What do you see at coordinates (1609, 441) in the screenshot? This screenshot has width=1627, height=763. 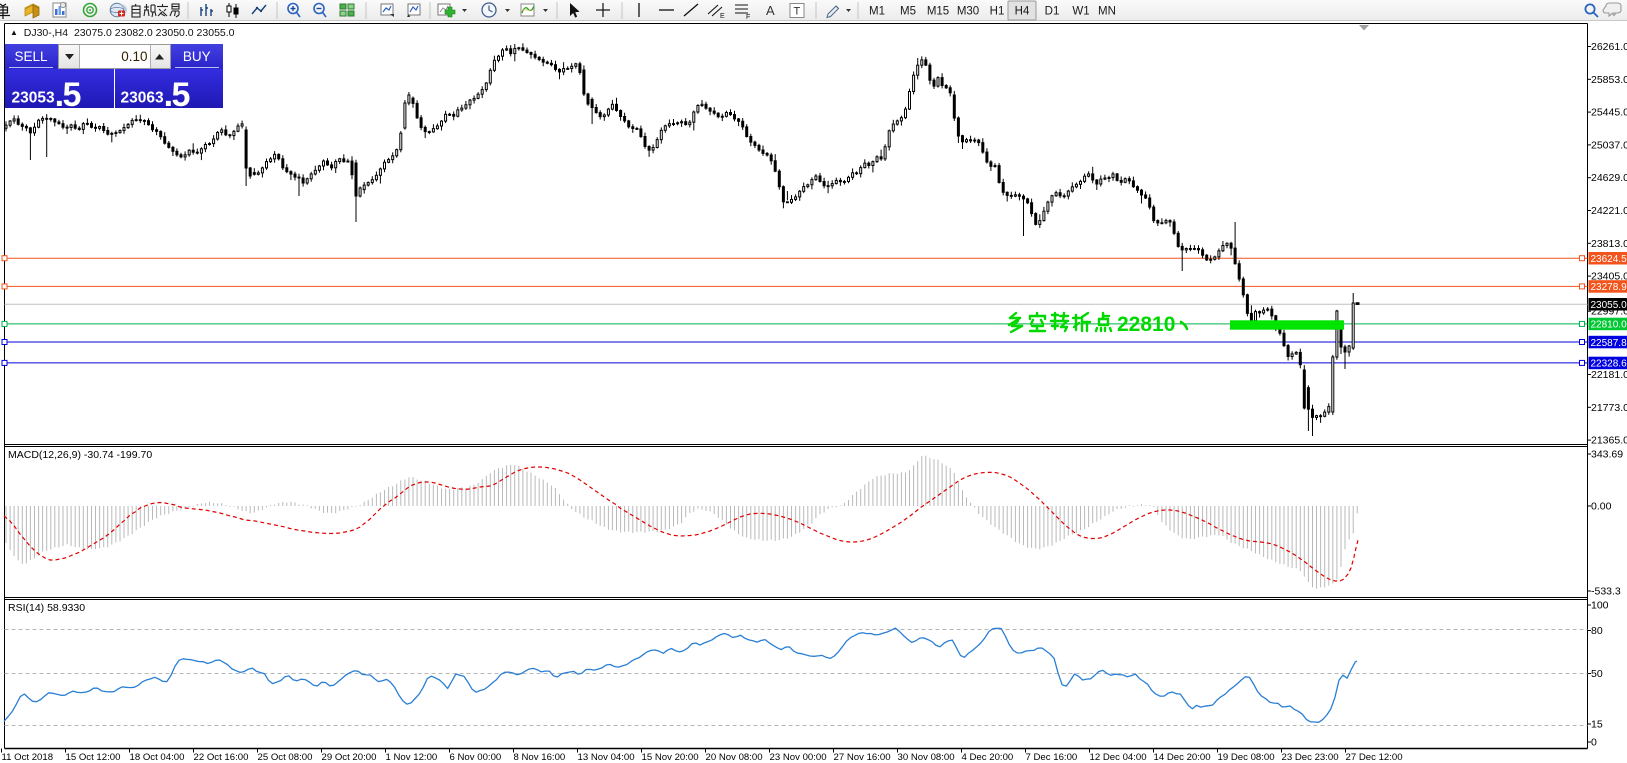 I see `svg-text: 21365.0` at bounding box center [1609, 441].